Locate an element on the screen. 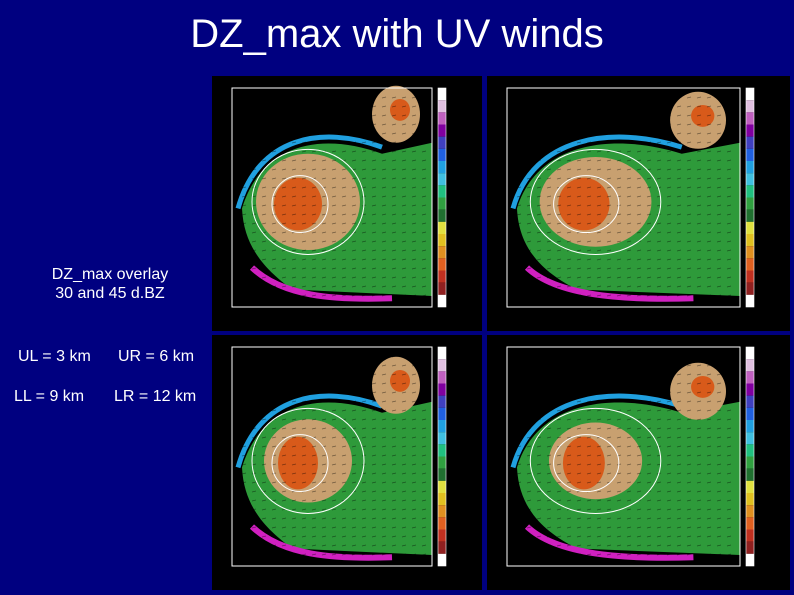 The height and width of the screenshot is (595, 794). caption-ur: UR = 6 km is located at coordinates (156, 356).